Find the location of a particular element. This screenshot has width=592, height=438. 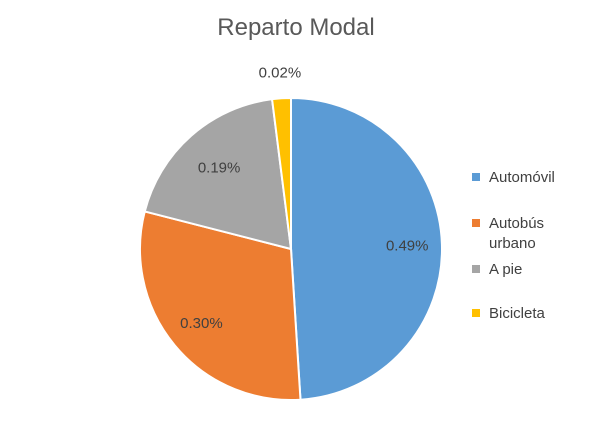

pie-slice-a-pie is located at coordinates (218, 174).